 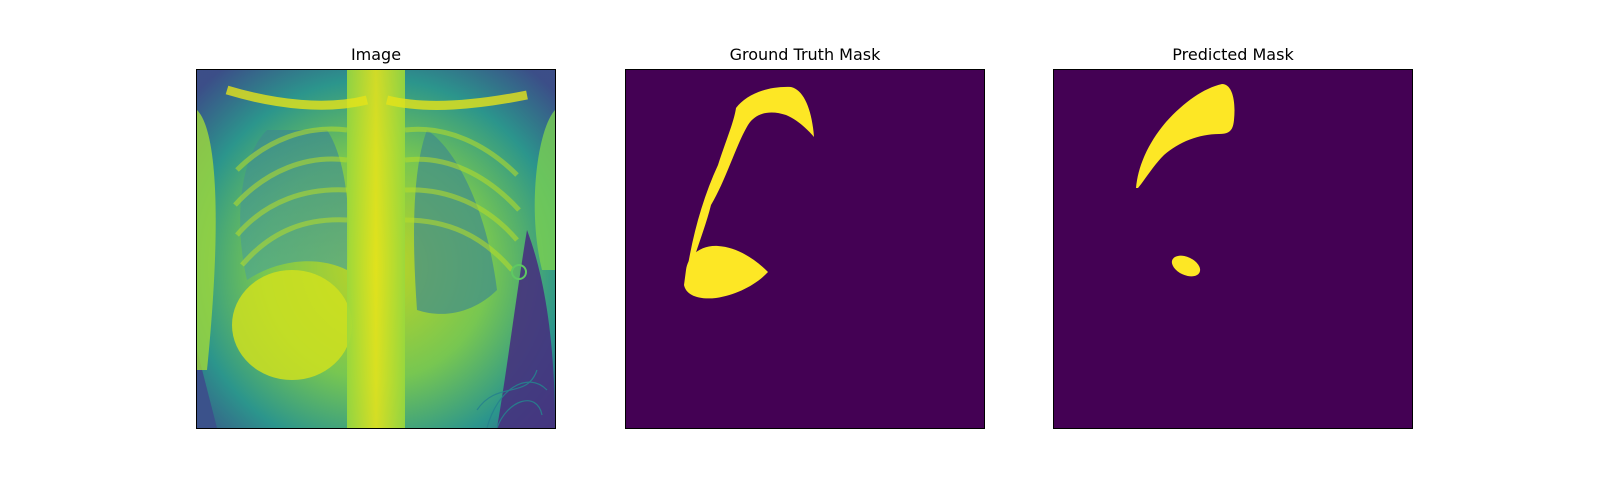 What do you see at coordinates (376, 54) in the screenshot?
I see `image-title: Image` at bounding box center [376, 54].